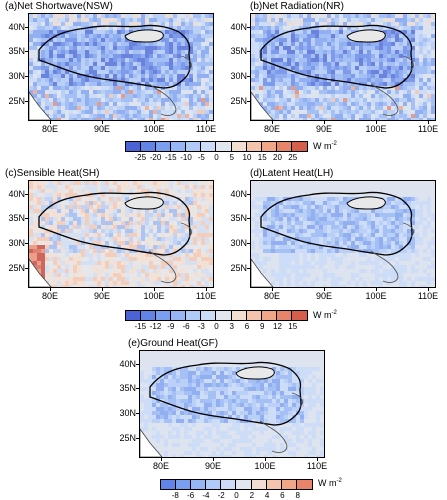 Image resolution: width=447 pixels, height=500 pixels. I want to click on colorbar-tick-label: 25, so click(293, 157).